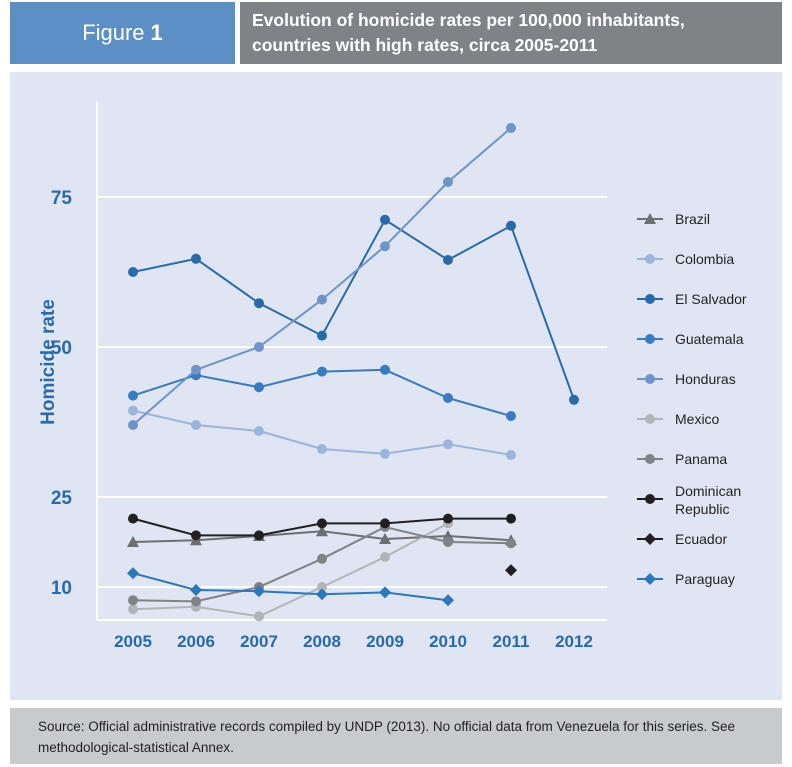  Describe the element at coordinates (113, 32) in the screenshot. I see `figure-prefix: Figure` at that location.